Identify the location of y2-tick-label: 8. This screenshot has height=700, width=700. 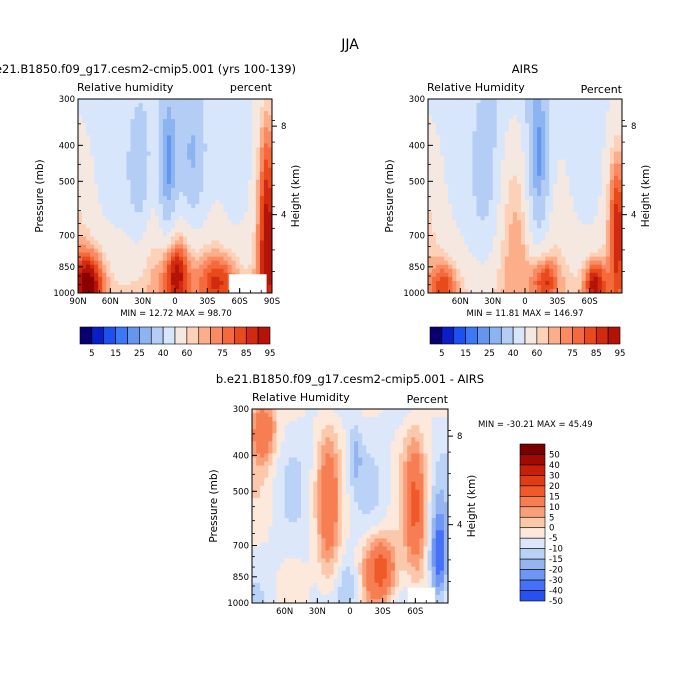
(283, 127).